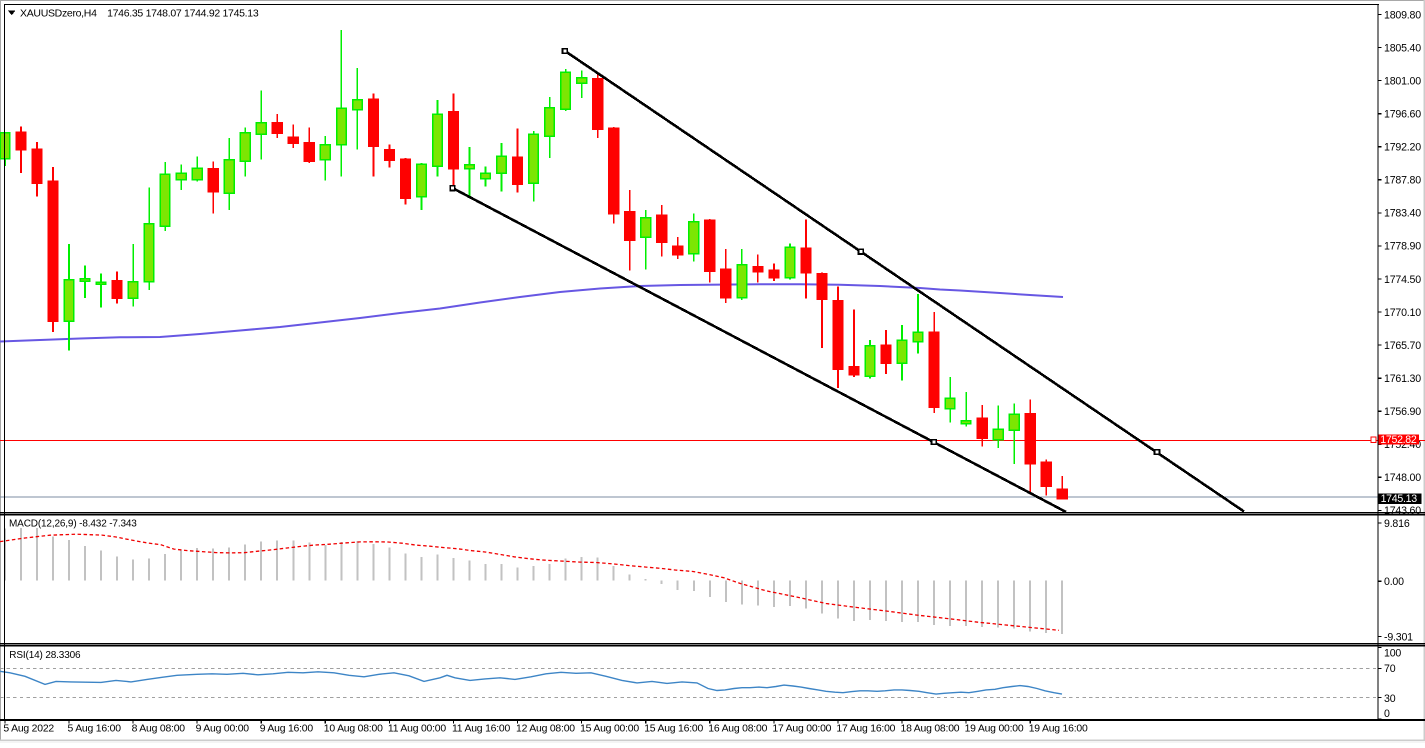  Describe the element at coordinates (930, 729) in the screenshot. I see `svg-text: 18 Aug 08:00` at that location.